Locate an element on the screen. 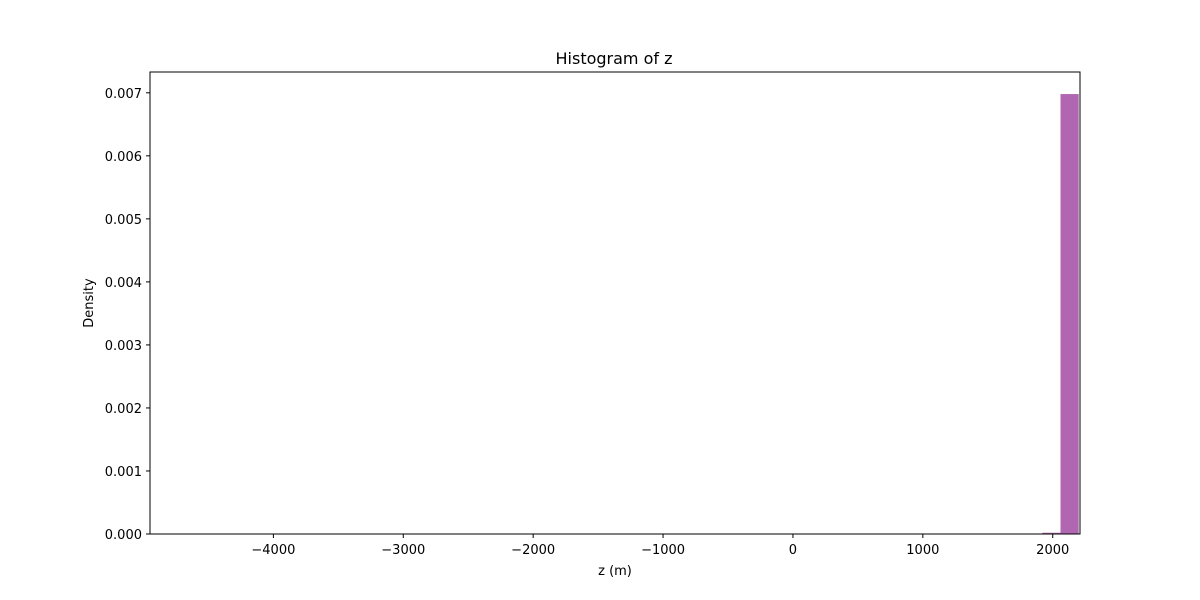  y-tick-label: 0.006 is located at coordinates (123, 157).